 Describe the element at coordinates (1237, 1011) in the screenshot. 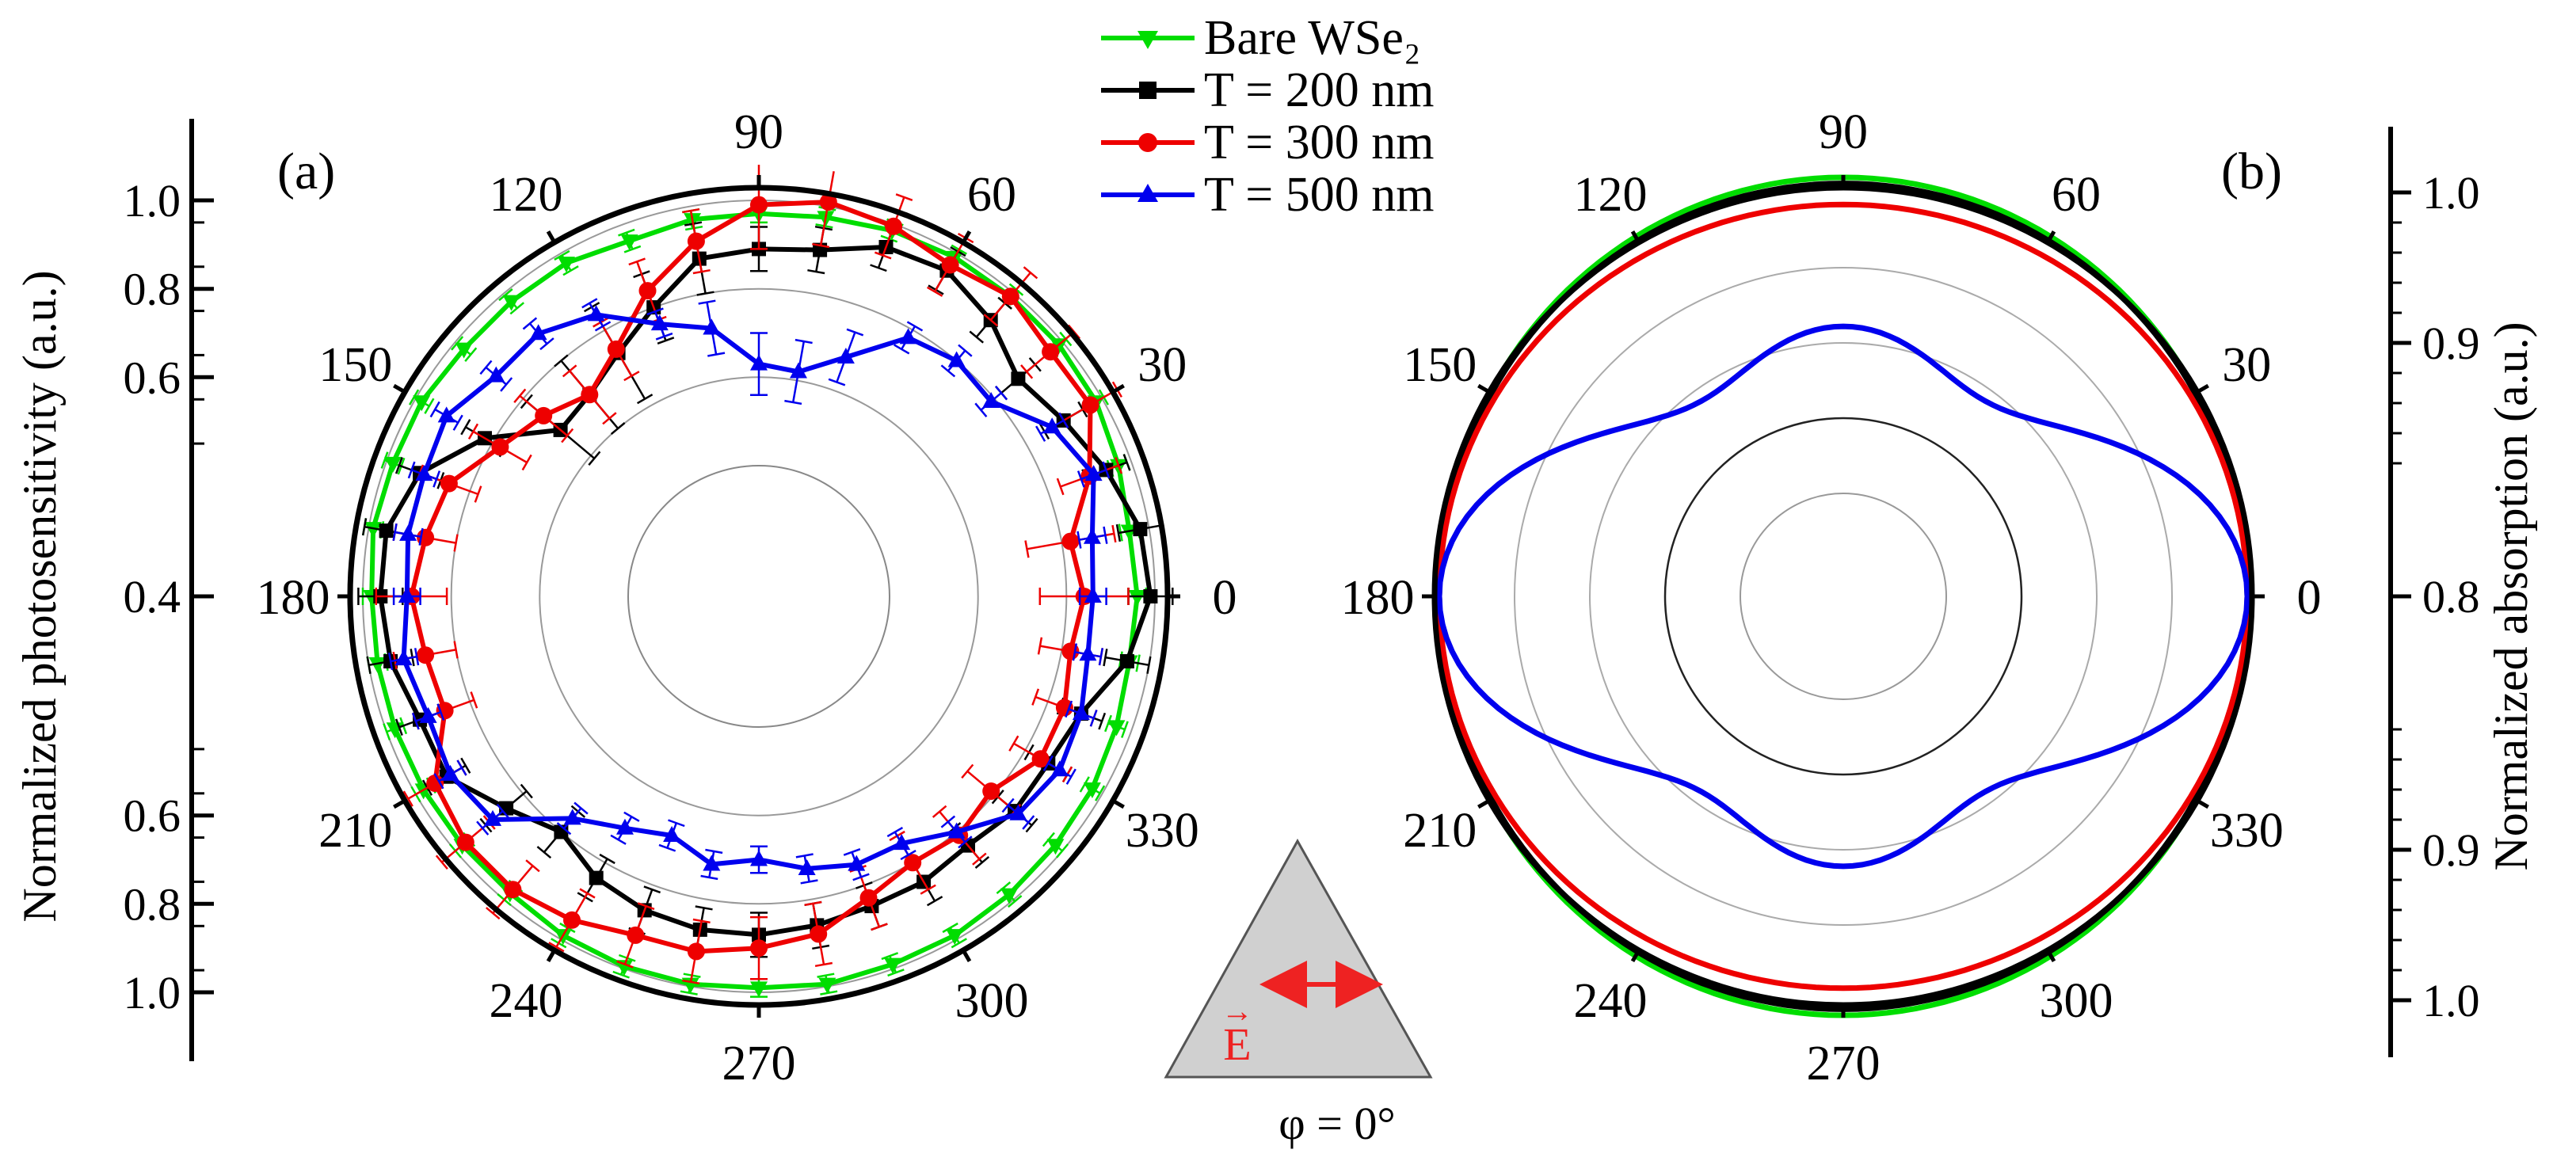

I see `field-arrow-symbol: →` at that location.